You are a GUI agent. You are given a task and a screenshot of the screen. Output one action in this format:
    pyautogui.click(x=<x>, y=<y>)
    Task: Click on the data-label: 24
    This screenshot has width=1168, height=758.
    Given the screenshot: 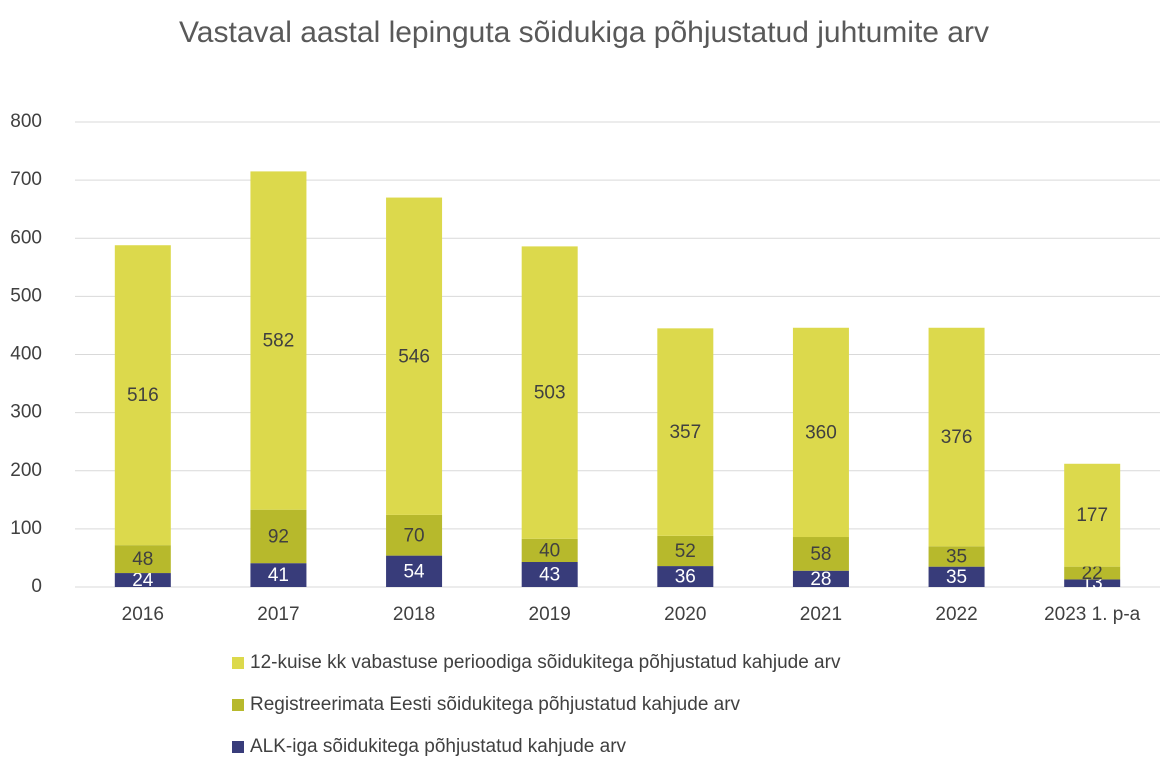 What is the action you would take?
    pyautogui.click(x=143, y=580)
    